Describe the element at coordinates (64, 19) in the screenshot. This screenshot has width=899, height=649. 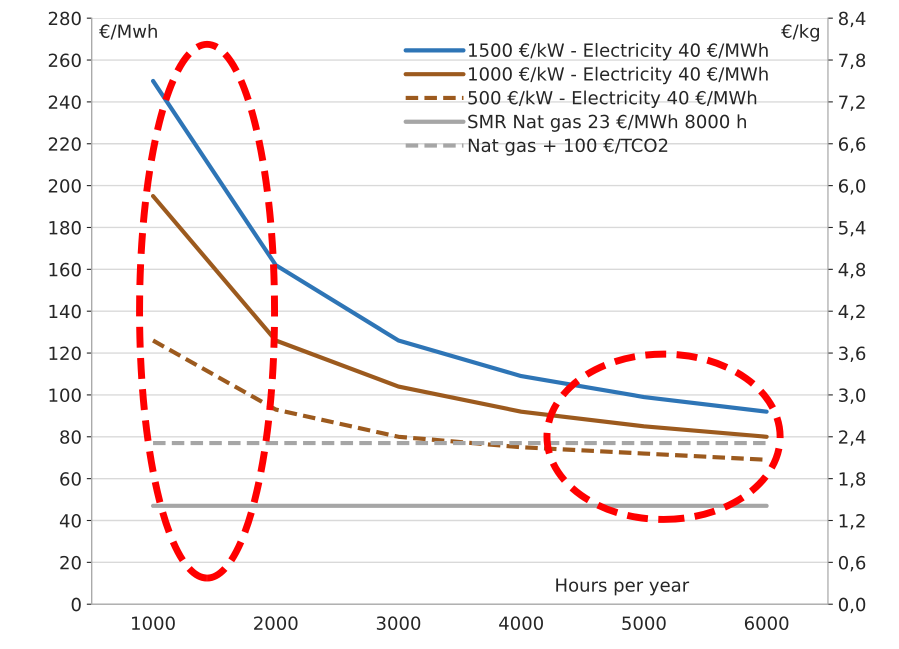
I see `y-tick-label: 280` at that location.